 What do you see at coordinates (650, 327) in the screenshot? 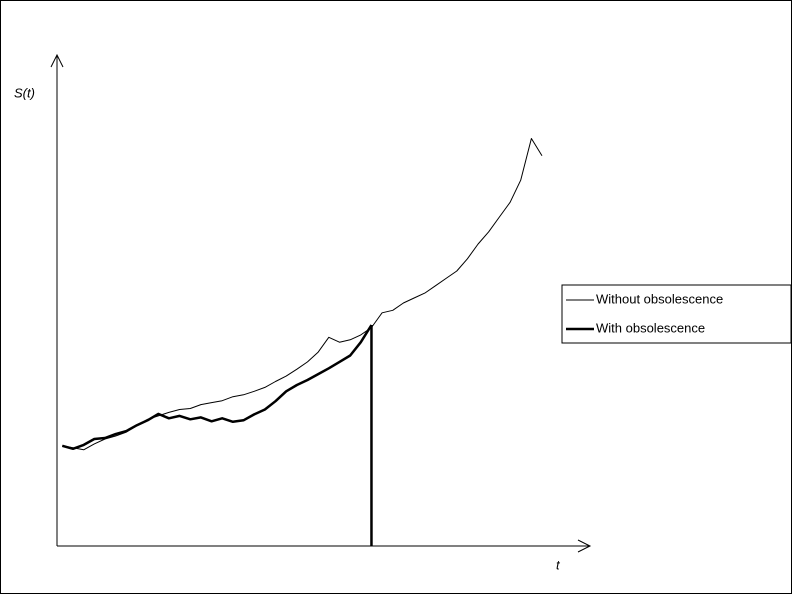
I see `legend-label: With obsolescence` at bounding box center [650, 327].